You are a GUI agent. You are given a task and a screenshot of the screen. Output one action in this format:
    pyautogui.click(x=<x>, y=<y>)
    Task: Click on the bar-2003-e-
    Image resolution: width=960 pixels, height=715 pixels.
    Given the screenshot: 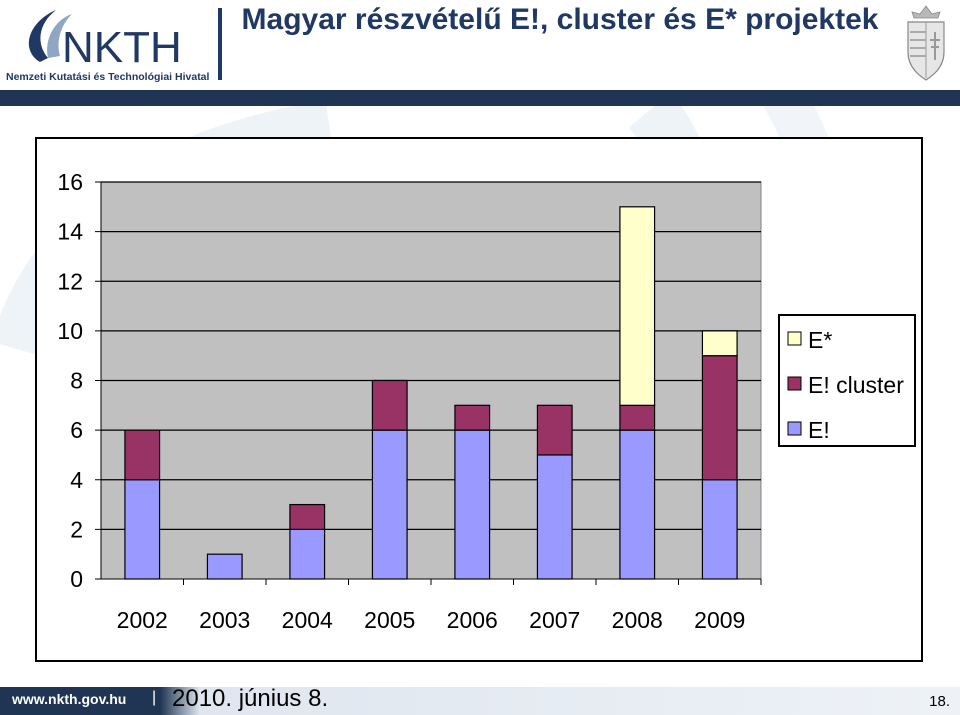 What is the action you would take?
    pyautogui.click(x=224, y=566)
    